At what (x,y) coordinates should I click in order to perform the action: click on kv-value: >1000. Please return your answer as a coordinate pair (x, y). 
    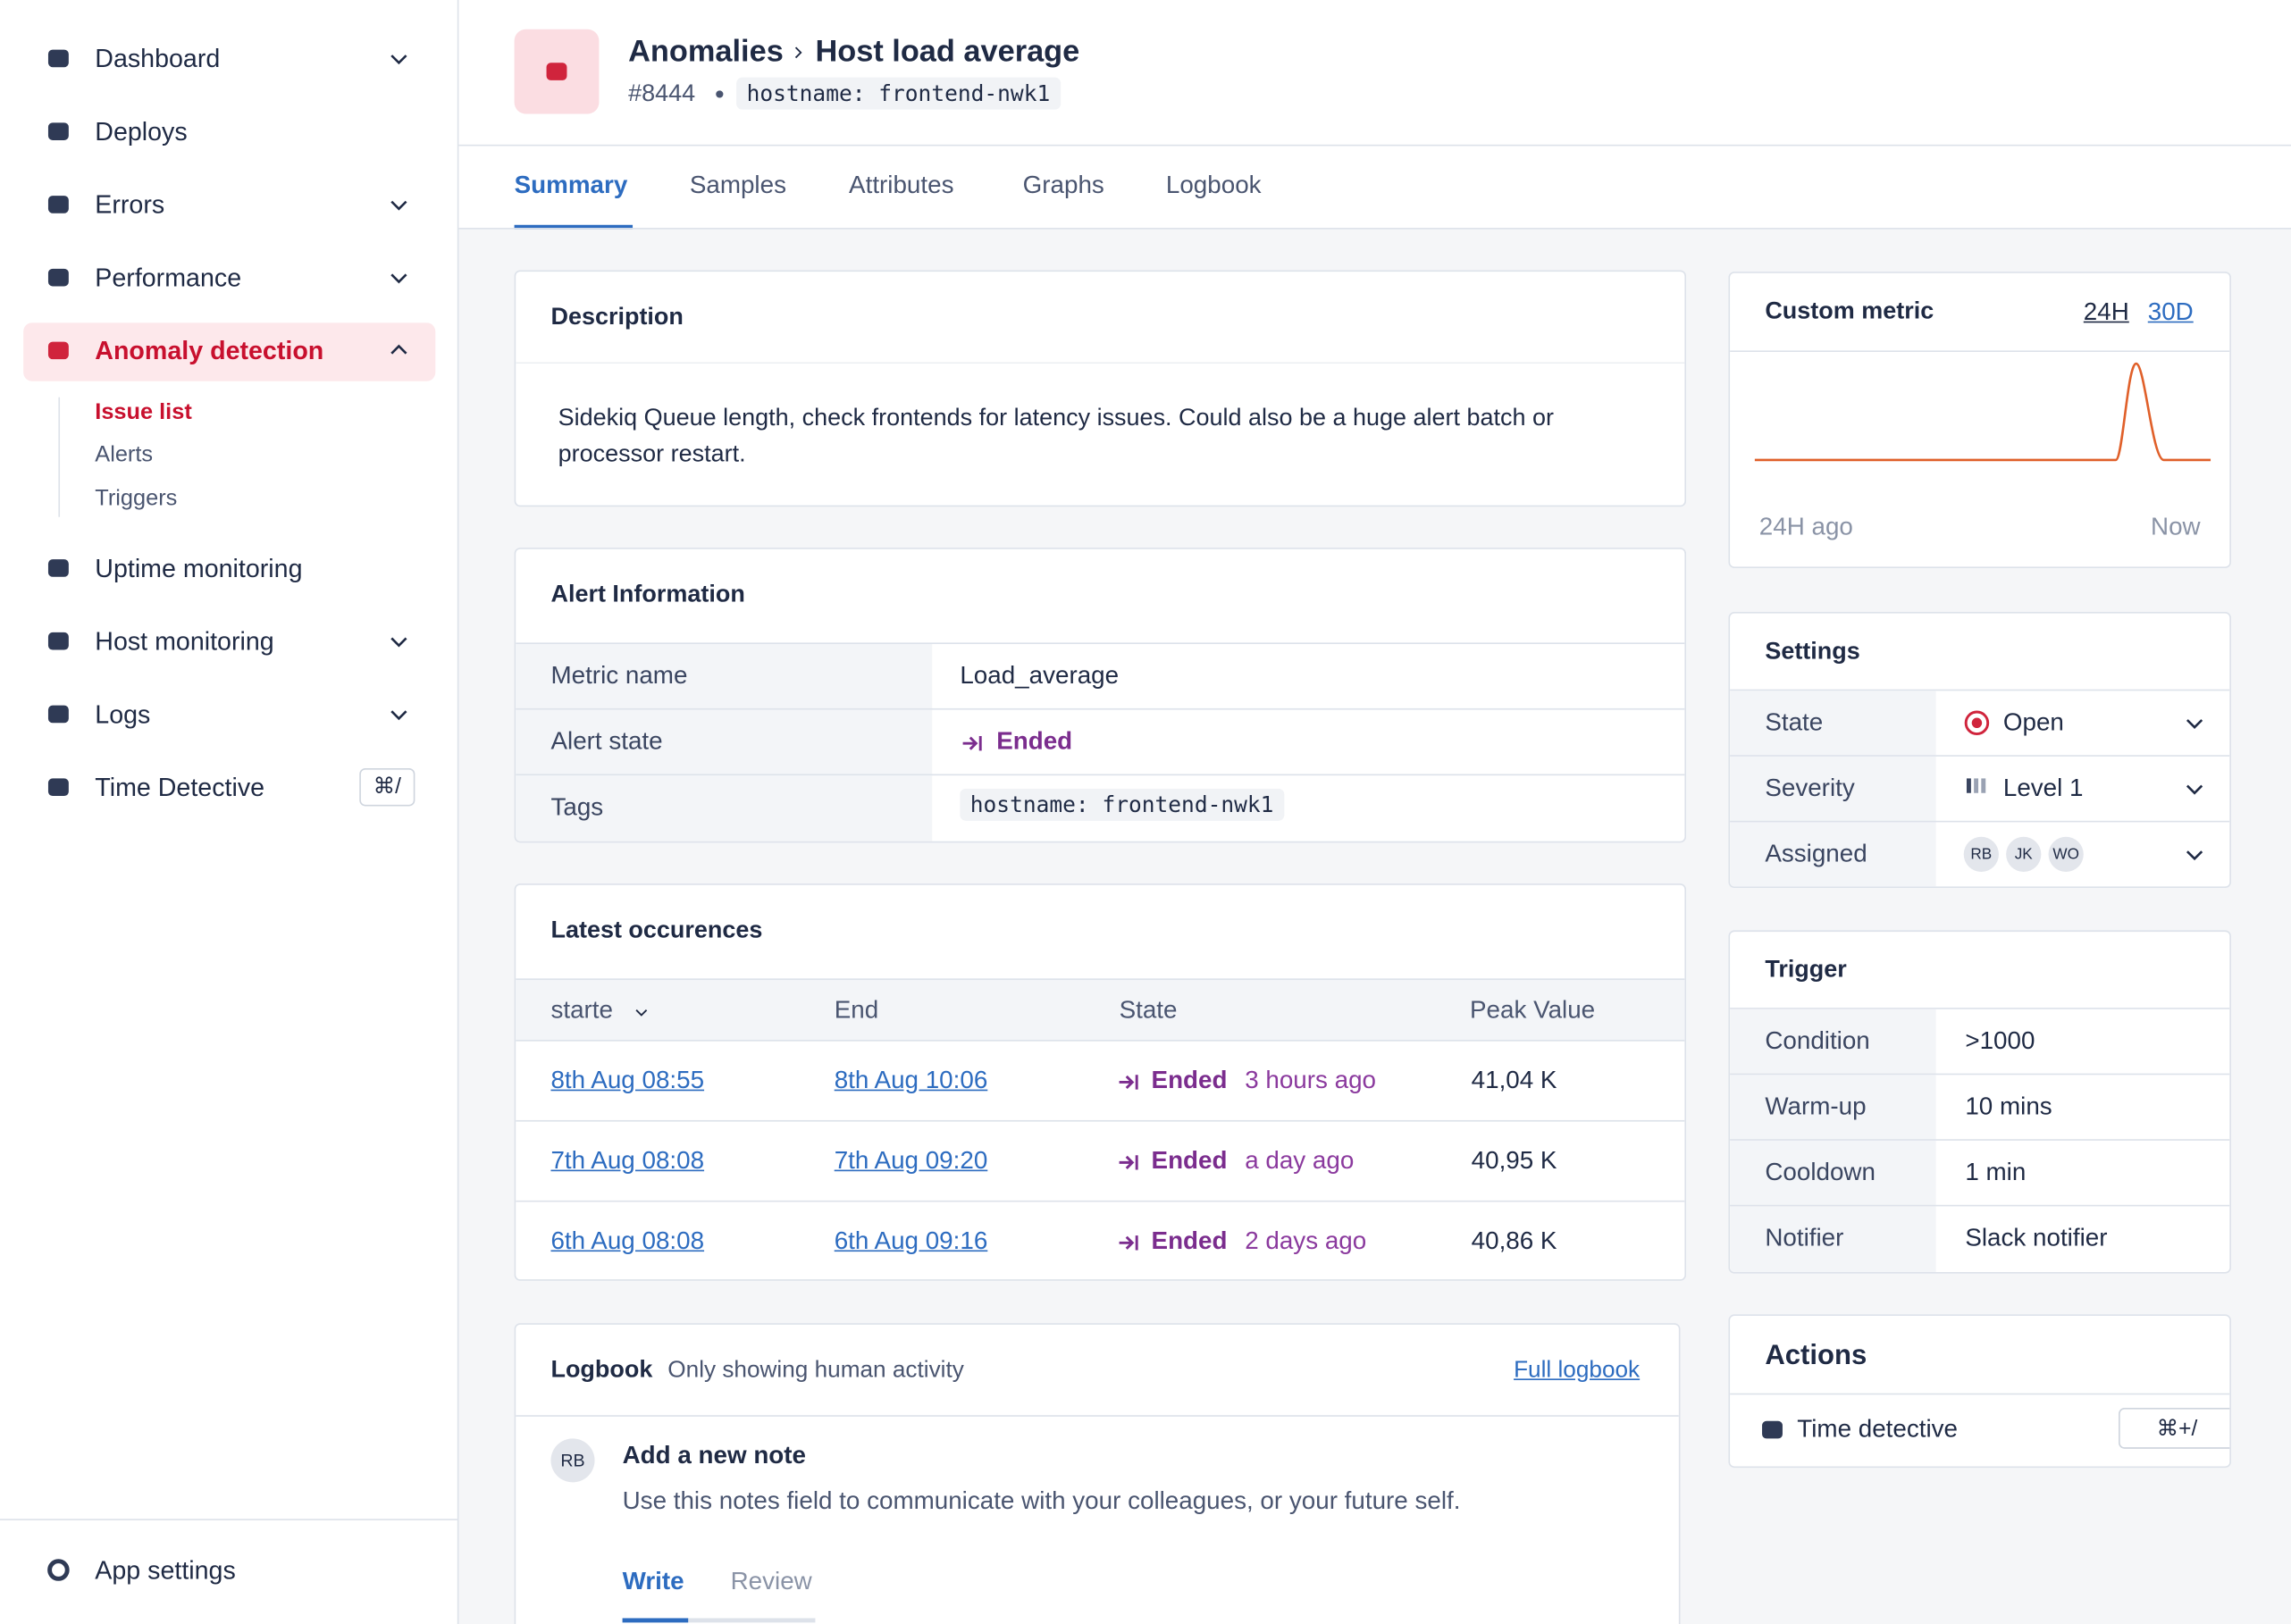
    Looking at the image, I should click on (2000, 1040).